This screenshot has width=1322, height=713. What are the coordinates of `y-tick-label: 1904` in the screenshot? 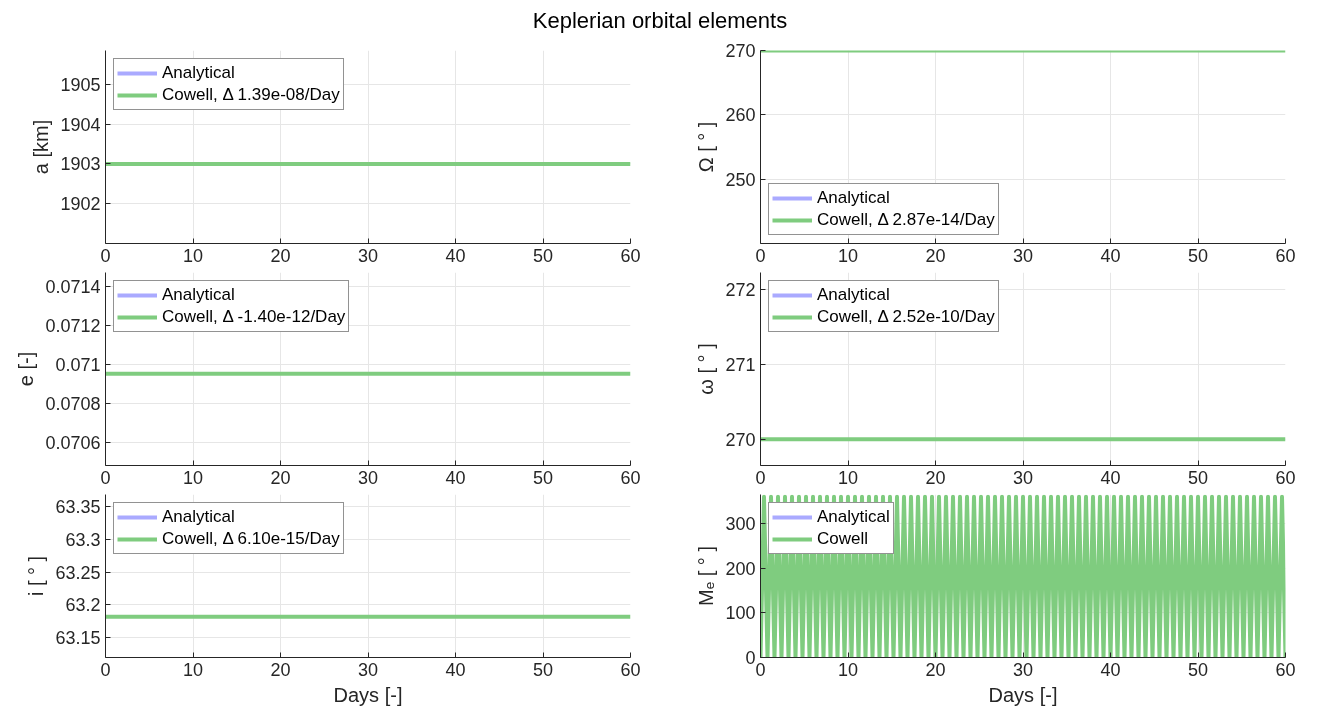 It's located at (80, 124).